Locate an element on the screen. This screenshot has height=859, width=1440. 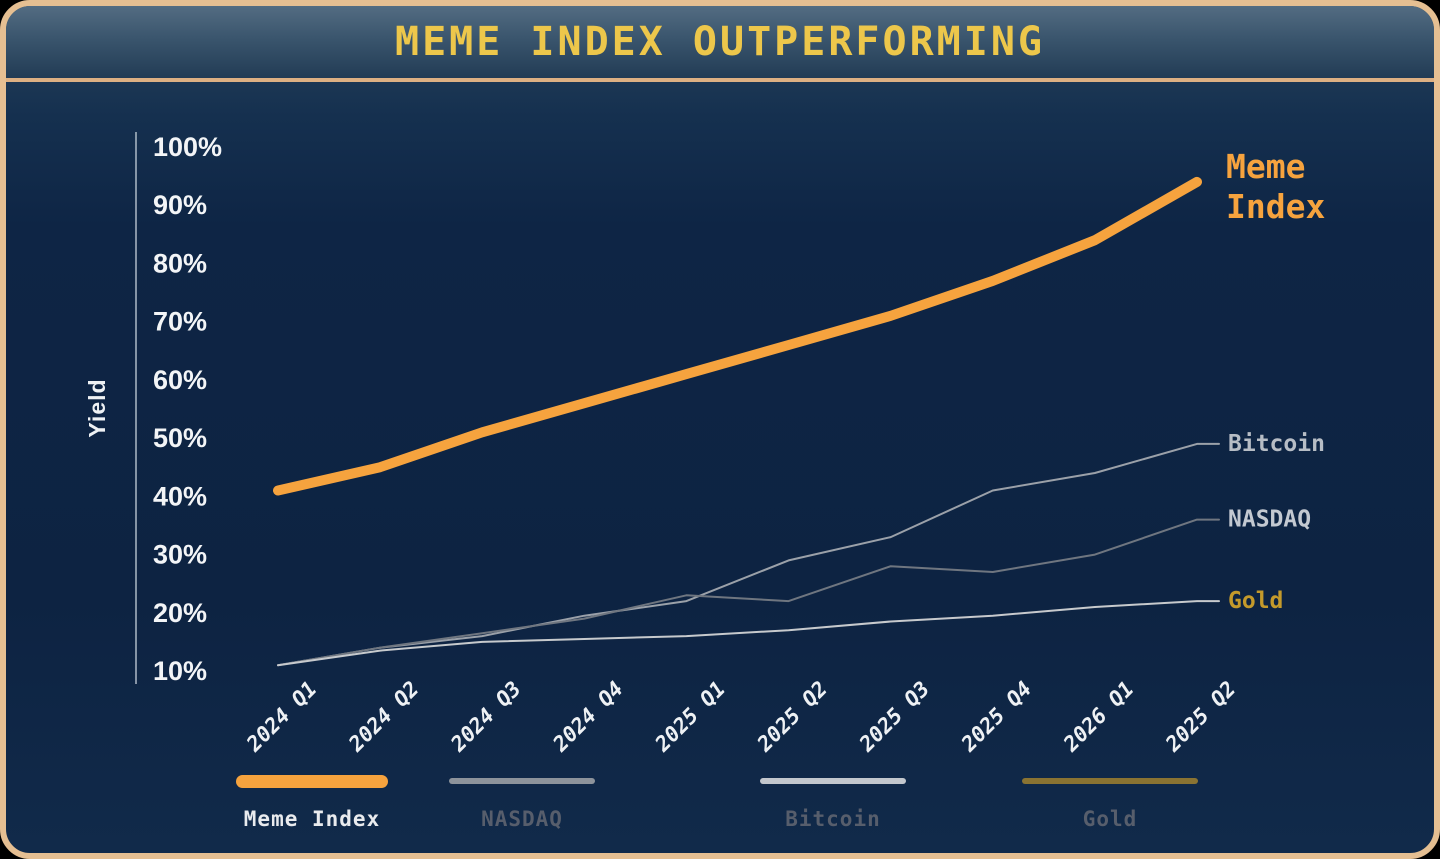
legend-label: Bitcoin is located at coordinates (833, 819).